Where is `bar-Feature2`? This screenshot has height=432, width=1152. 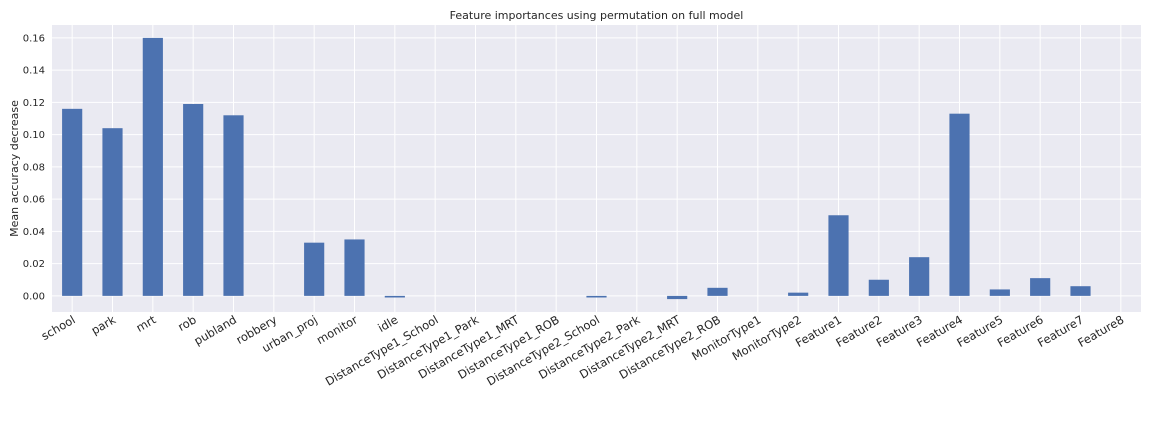 bar-Feature2 is located at coordinates (878, 287).